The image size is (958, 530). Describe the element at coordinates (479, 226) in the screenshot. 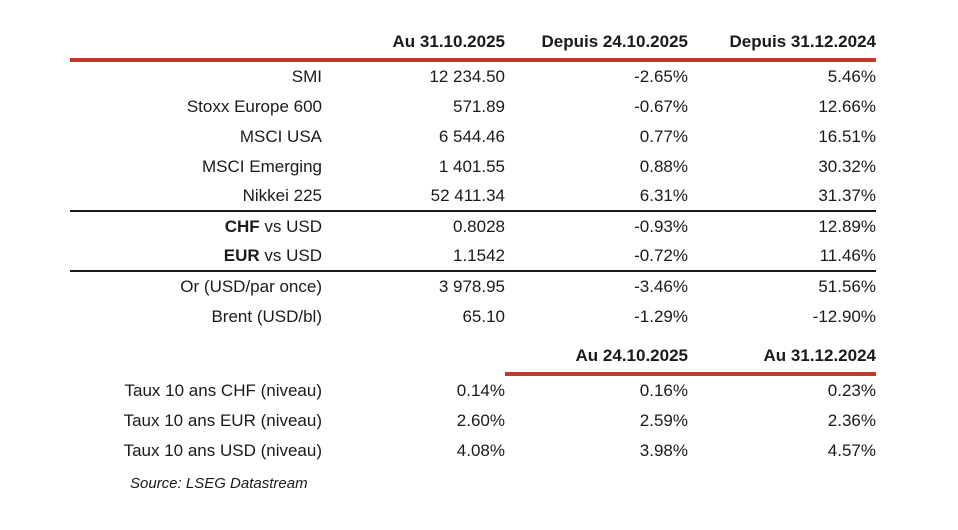

I see `row-value-level: 0.8028` at that location.